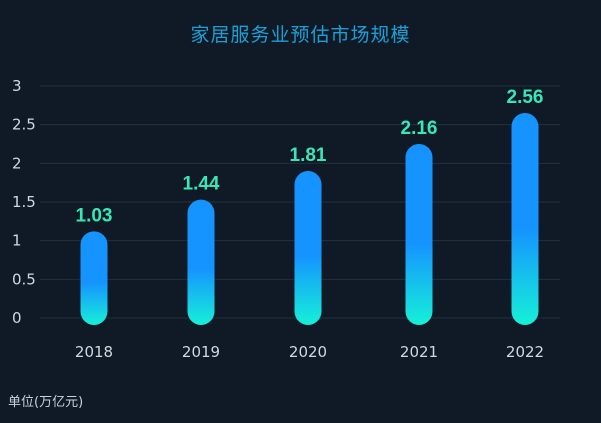  Describe the element at coordinates (17, 163) in the screenshot. I see `y-tick-label: 2` at that location.